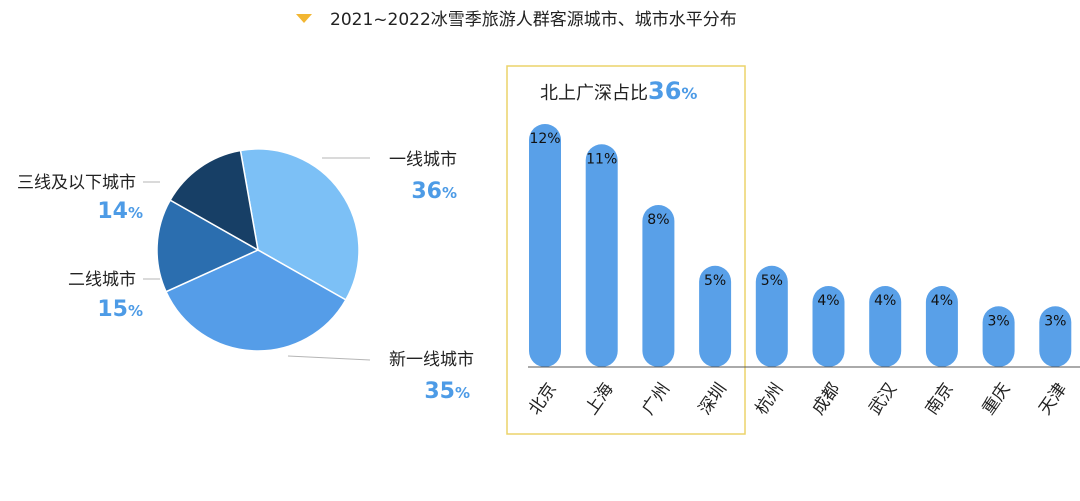 The image size is (1080, 501). What do you see at coordinates (594, 93) in the screenshot?
I see `highlight-text: 北上广深占比` at bounding box center [594, 93].